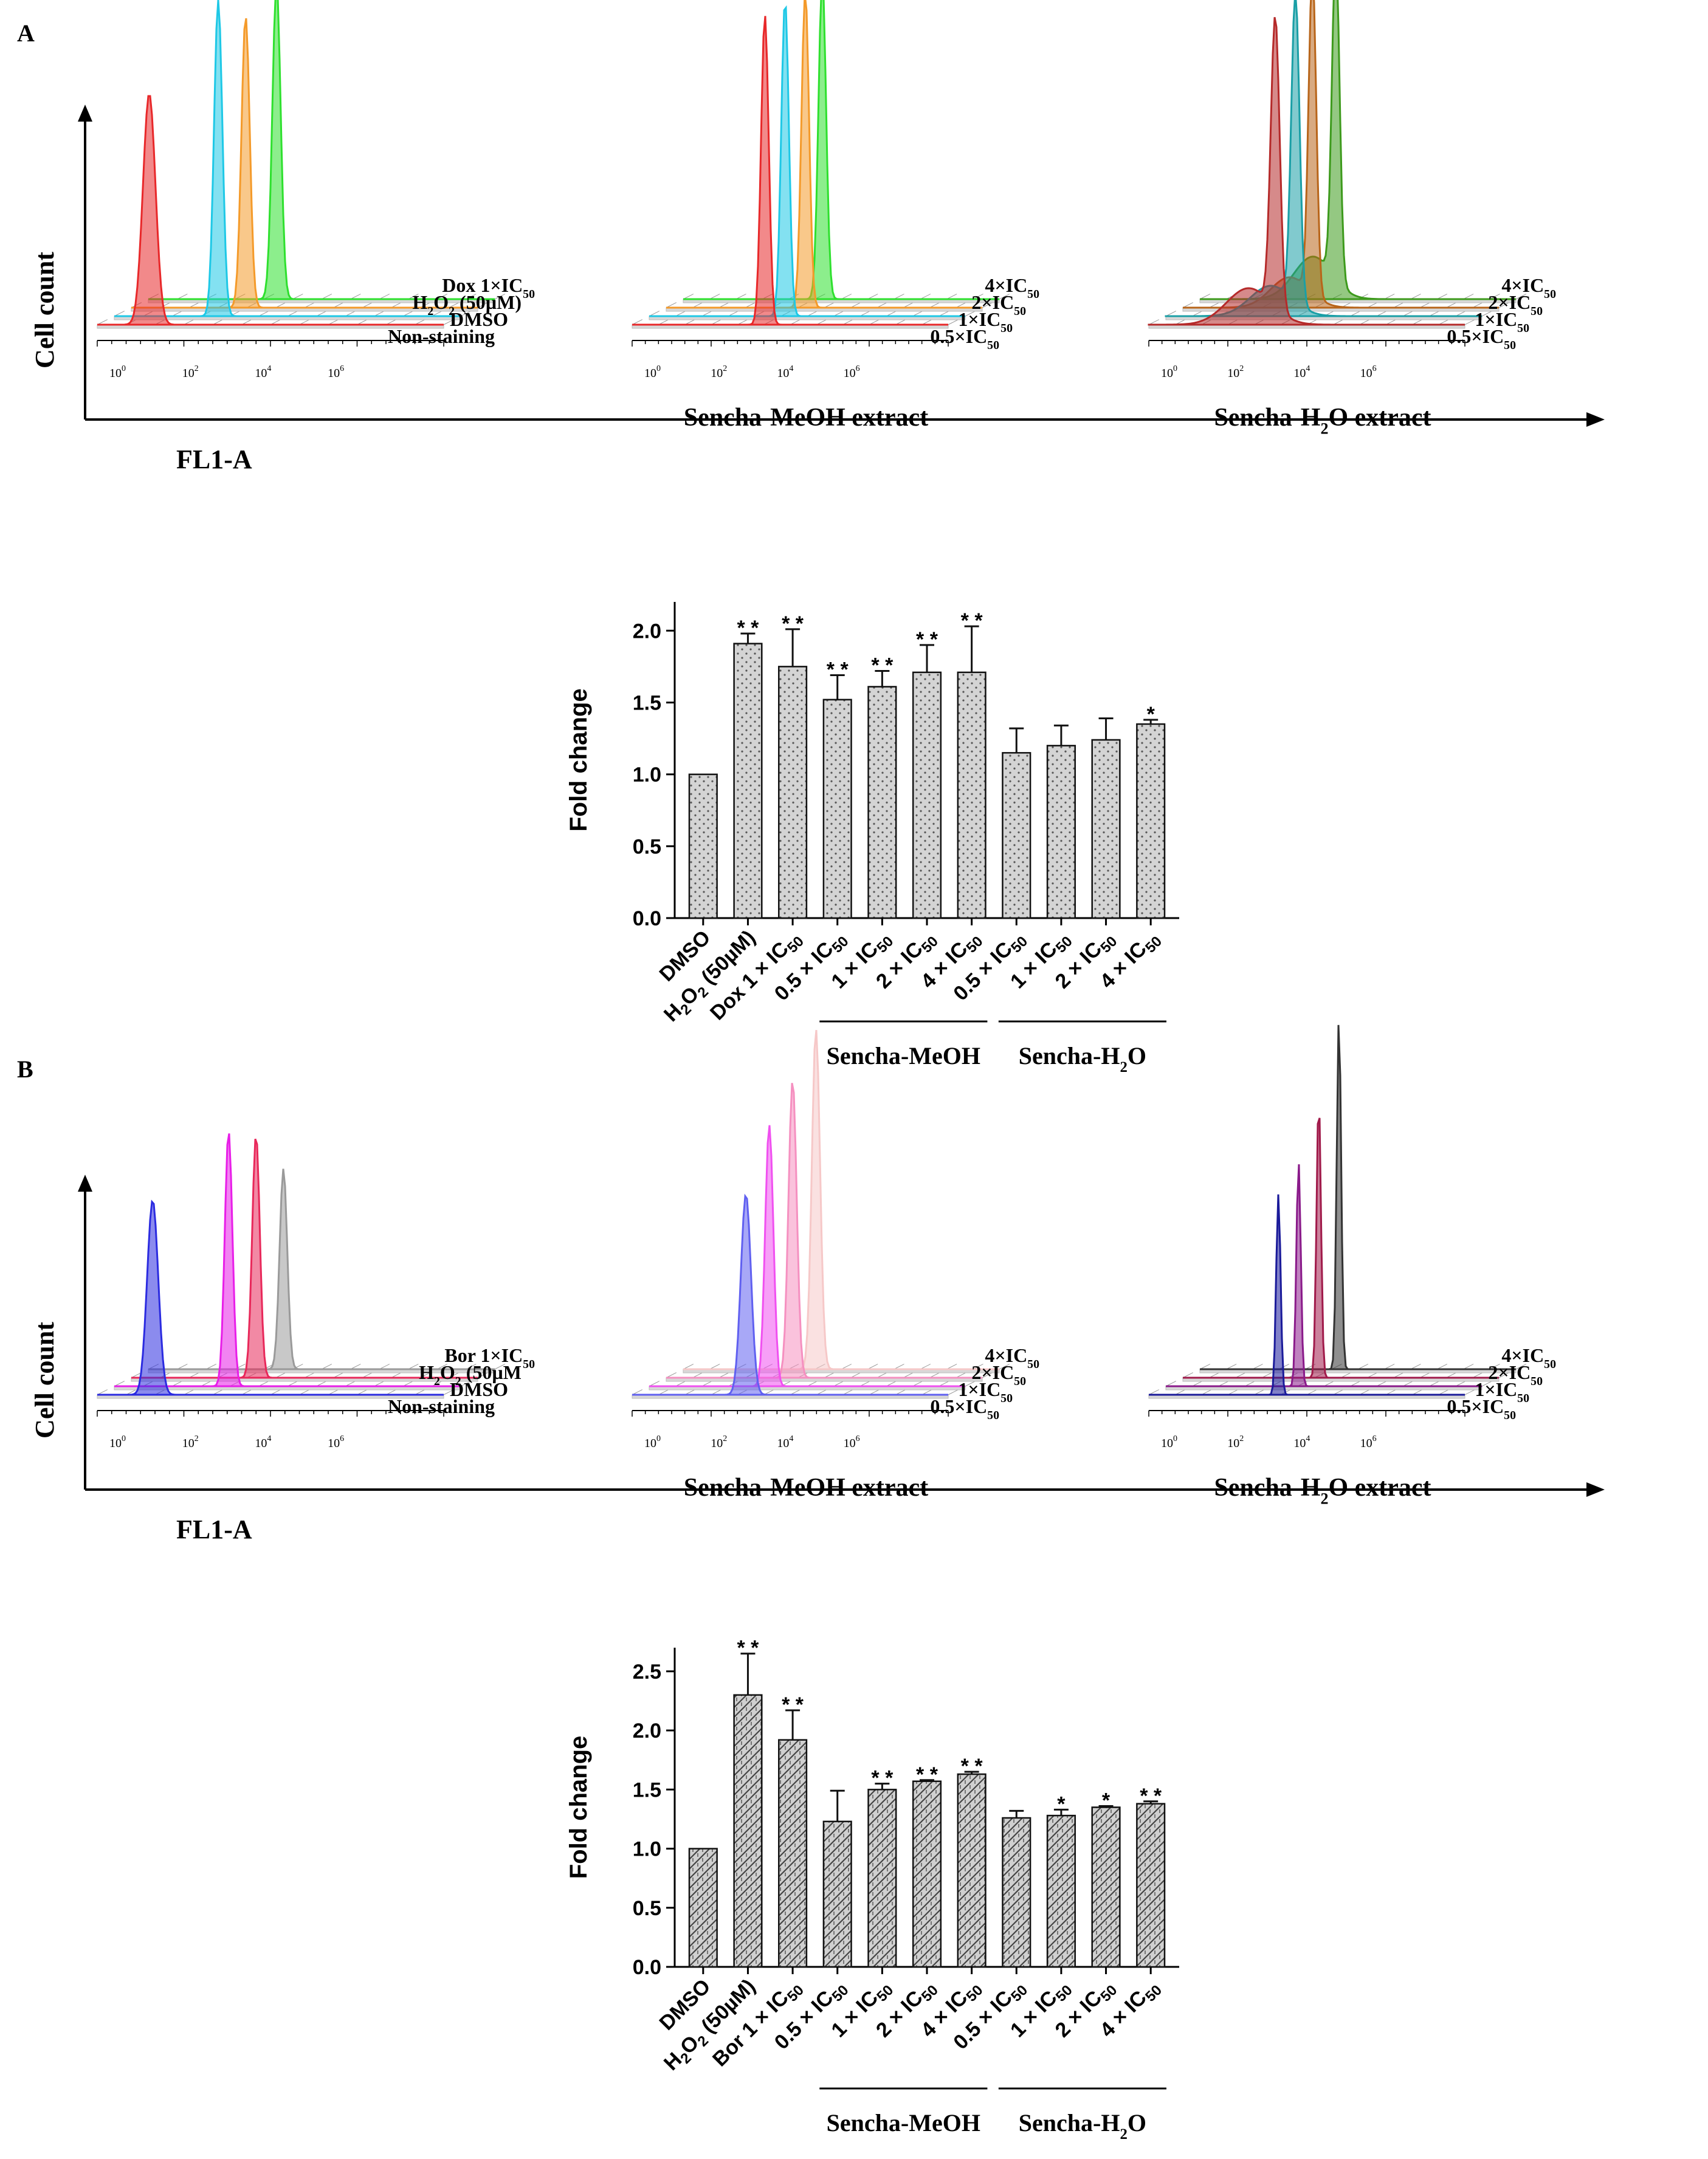  I want to click on hist-B-2-tick-exp: 4, so click(1308, 1438).